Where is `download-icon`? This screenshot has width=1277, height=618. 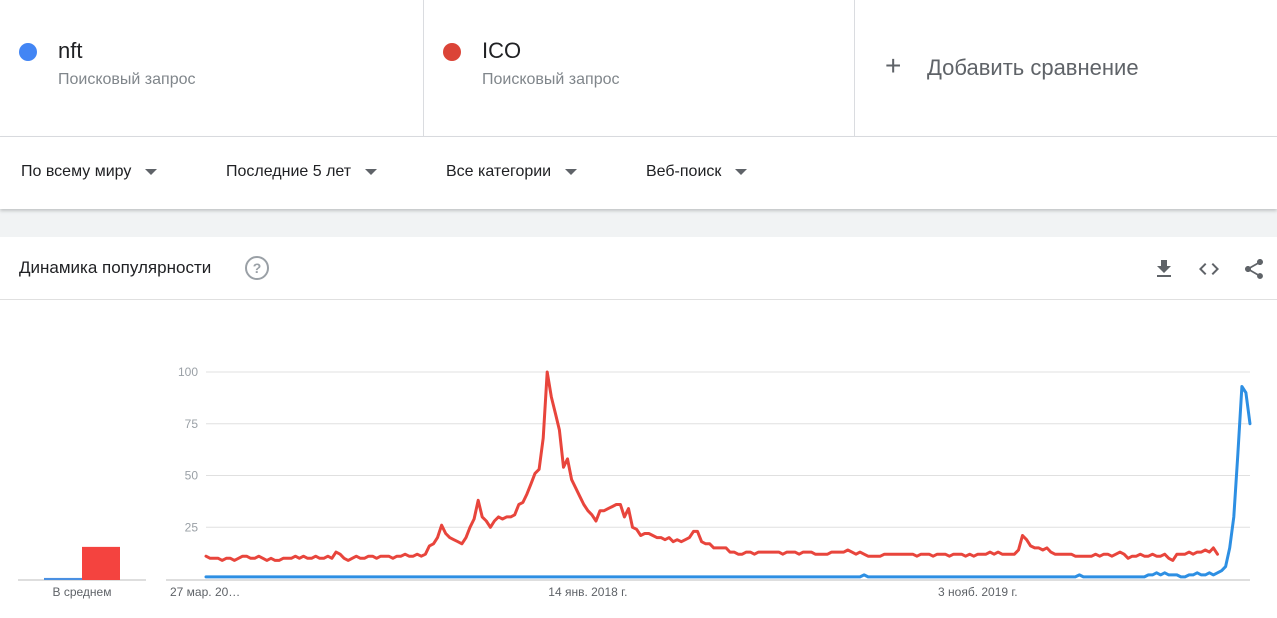 download-icon is located at coordinates (1164, 268).